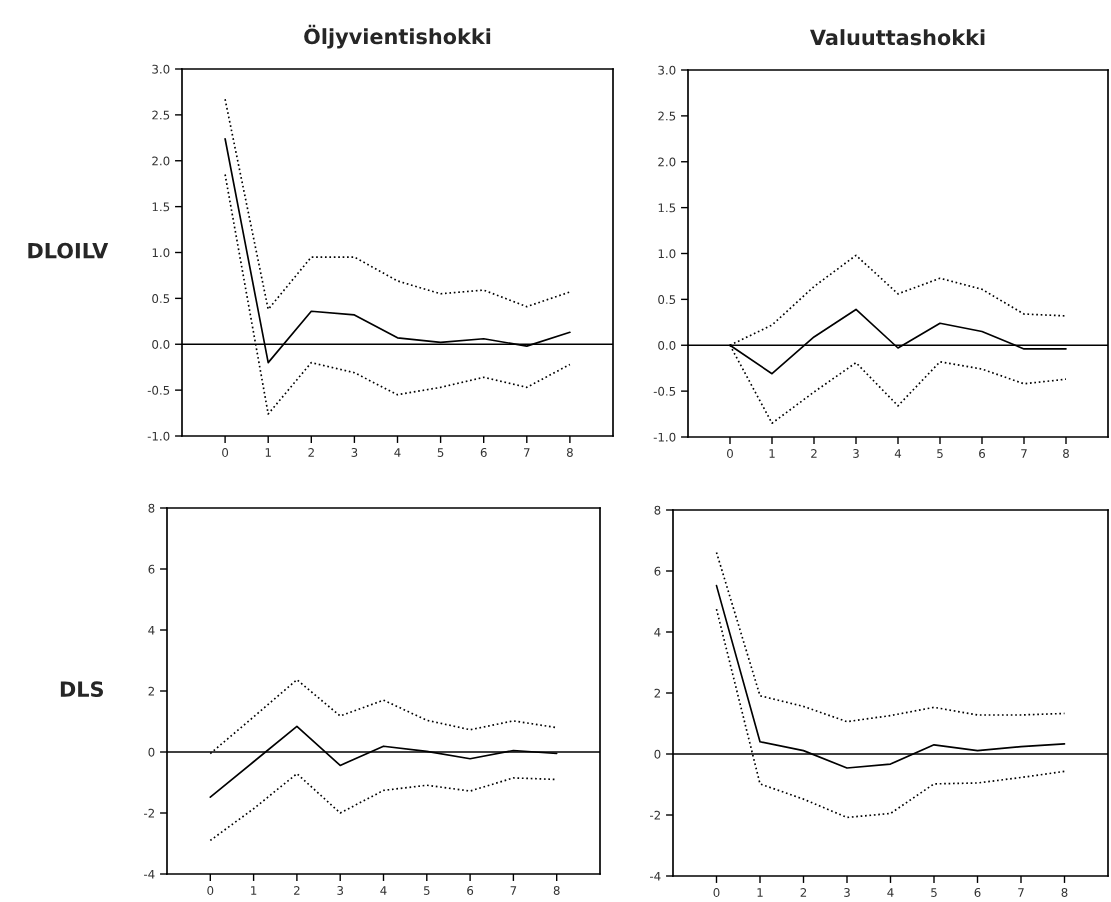 The width and height of the screenshot is (1111, 902). What do you see at coordinates (68, 250) in the screenshot?
I see `y-axis-title: DLOILV` at bounding box center [68, 250].